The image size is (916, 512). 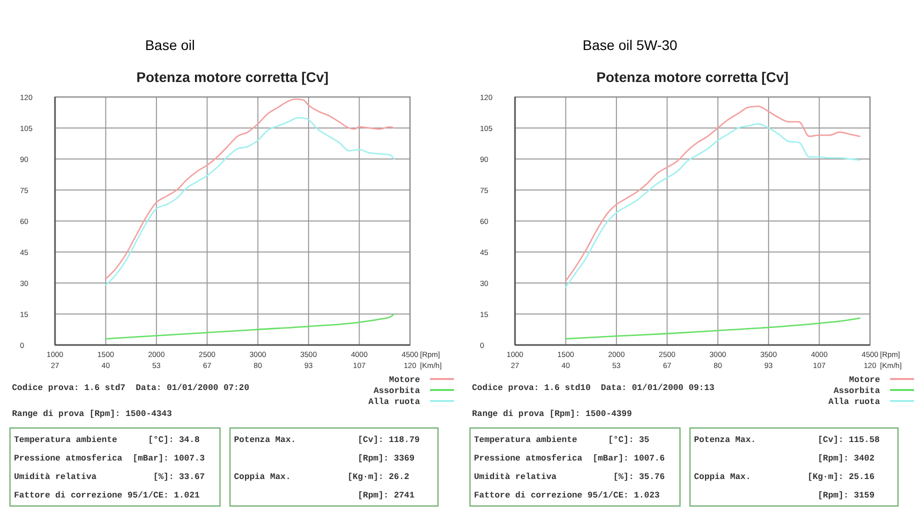 I want to click on text: [Rpm]: 2741, so click(x=324, y=495).